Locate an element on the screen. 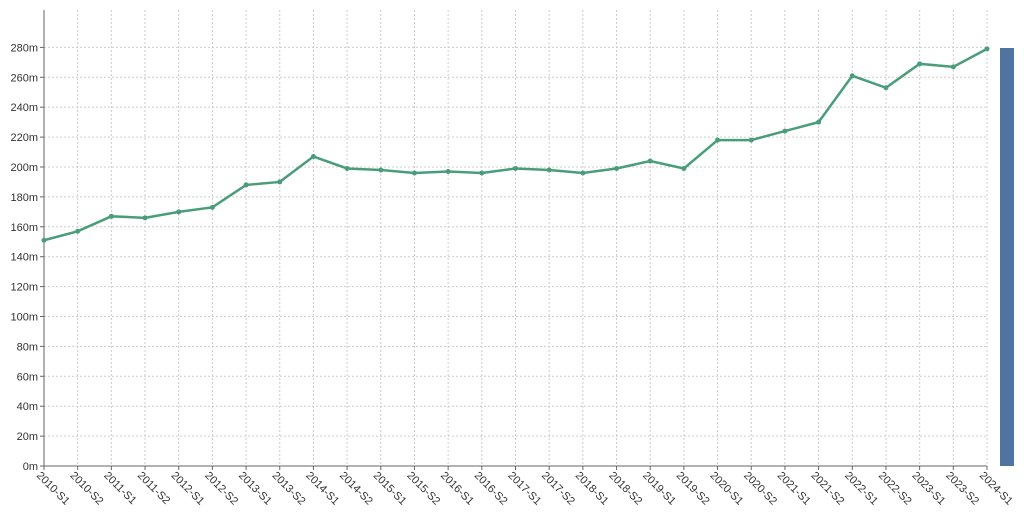 This screenshot has width=1024, height=521. x-tick-label: 2021-S1 is located at coordinates (794, 489).